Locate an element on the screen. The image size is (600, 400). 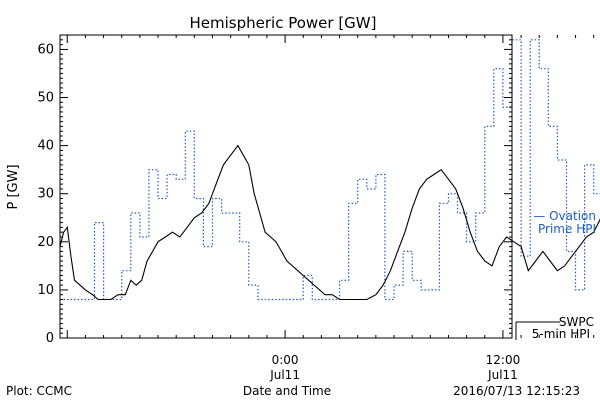
chart-title: Hemispheric Power [GW] is located at coordinates (283, 23).